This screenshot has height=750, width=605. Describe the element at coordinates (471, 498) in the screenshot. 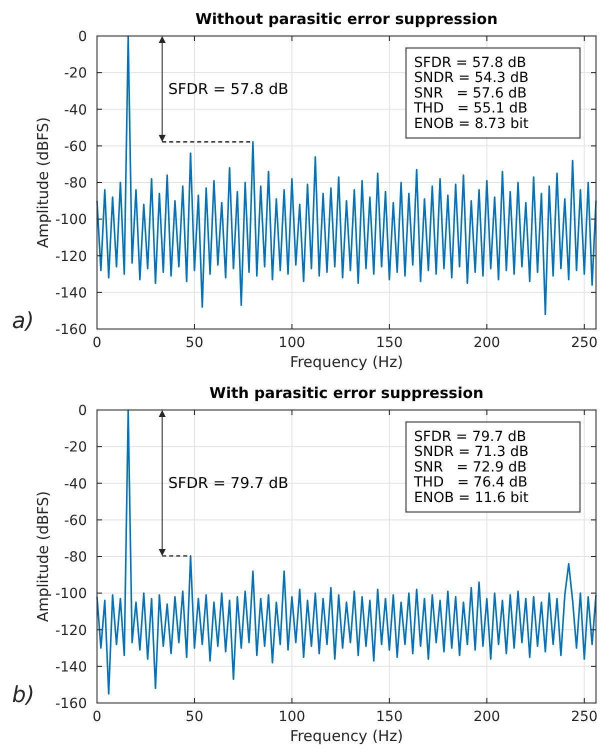

I see `annotation: ENOB = 11.6 bit` at that location.